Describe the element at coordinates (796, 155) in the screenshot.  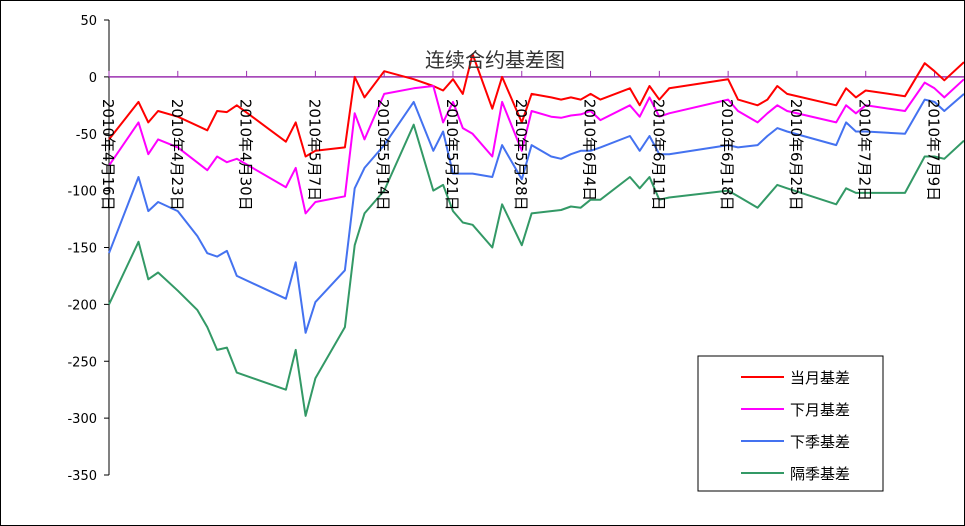
I see `x-tick-label: 2010年6月25日` at that location.